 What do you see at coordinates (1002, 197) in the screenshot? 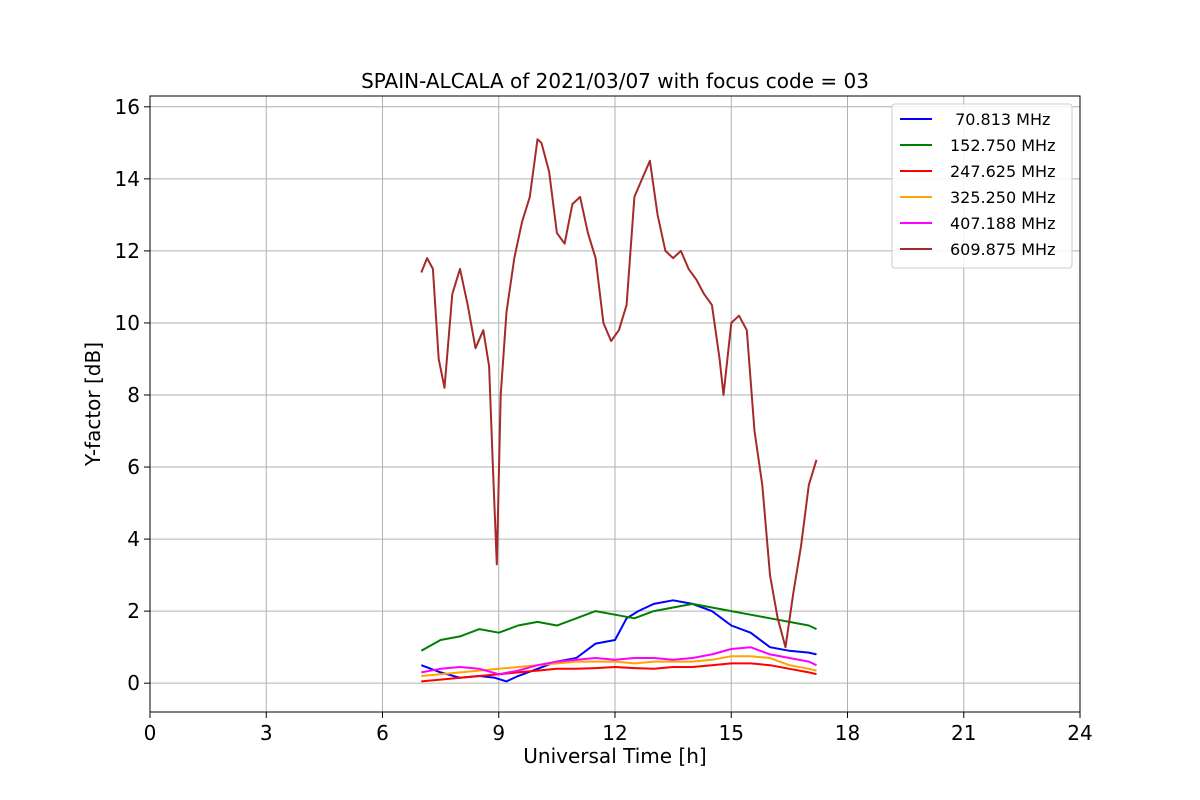
I see `legend-label: 325.250 MHz` at bounding box center [1002, 197].